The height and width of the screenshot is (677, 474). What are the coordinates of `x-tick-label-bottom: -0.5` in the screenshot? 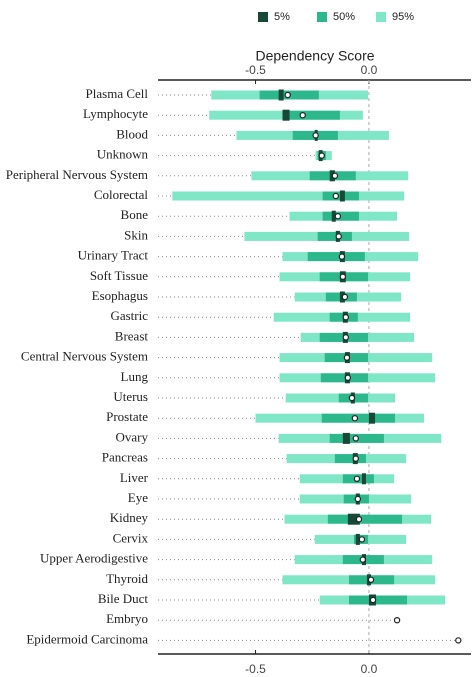 It's located at (255, 669).